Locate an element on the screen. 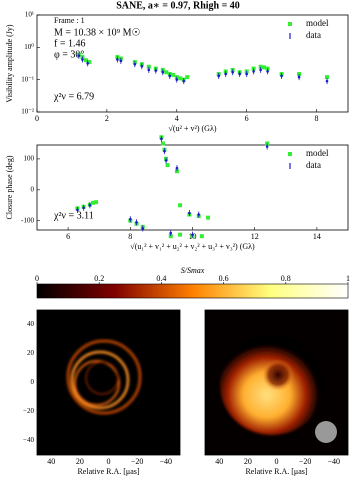 This screenshot has height=491, width=357. y-tick-label: 10⁻¹ is located at coordinates (27, 79).